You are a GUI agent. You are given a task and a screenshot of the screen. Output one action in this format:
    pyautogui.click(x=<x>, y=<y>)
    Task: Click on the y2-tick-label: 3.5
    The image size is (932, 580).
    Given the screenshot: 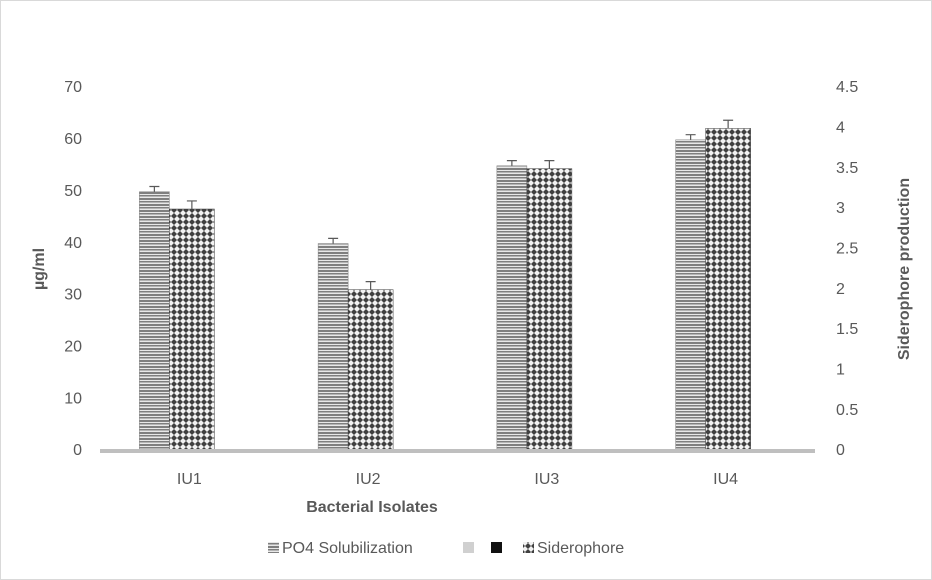 What is the action you would take?
    pyautogui.click(x=847, y=168)
    